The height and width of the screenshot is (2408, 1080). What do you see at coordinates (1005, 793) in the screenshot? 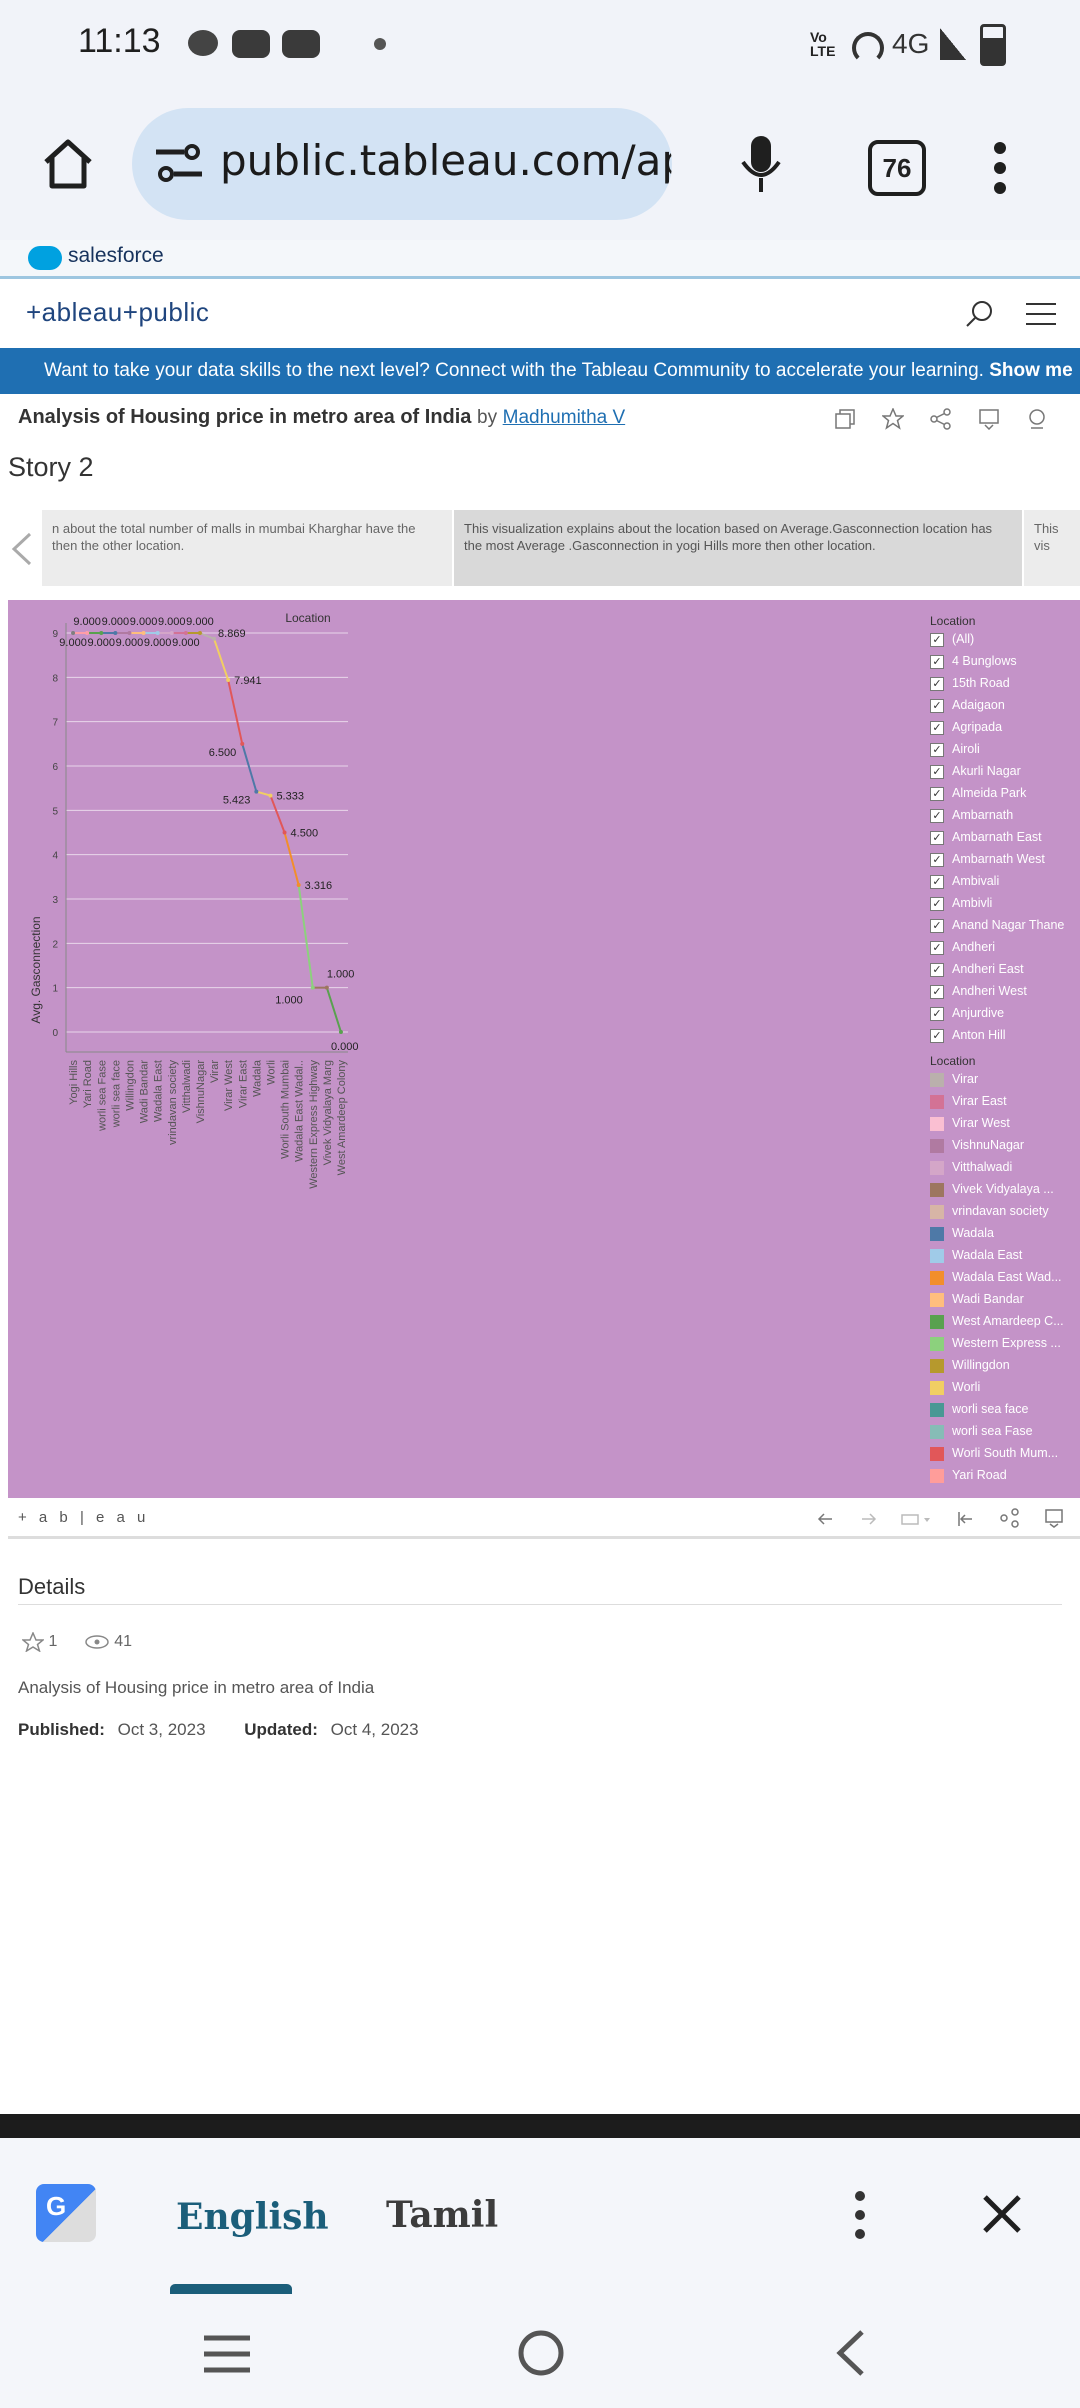
I see `filter-item: ✓ Almeida Park` at bounding box center [1005, 793].